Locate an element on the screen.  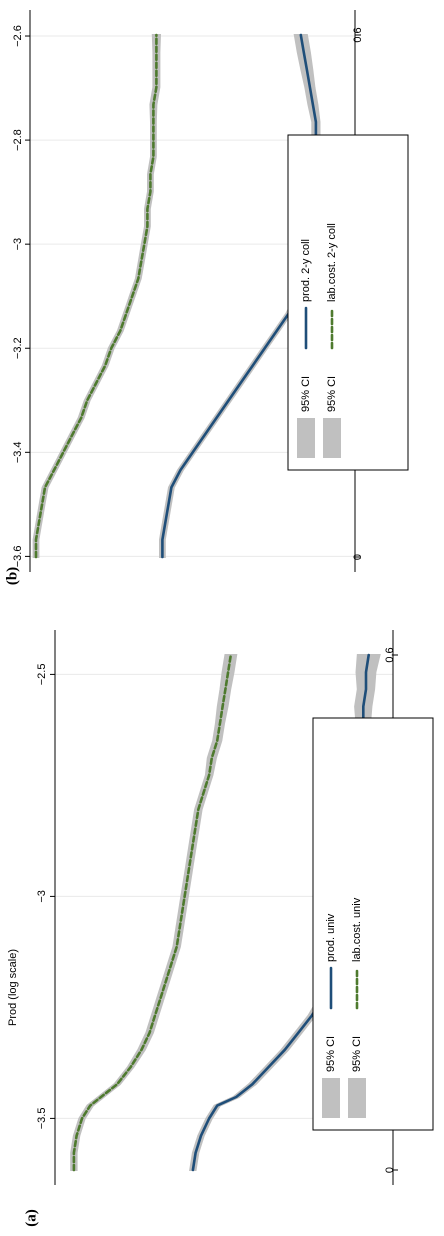
panel-label: (a) is located at coordinates (31, 1218).